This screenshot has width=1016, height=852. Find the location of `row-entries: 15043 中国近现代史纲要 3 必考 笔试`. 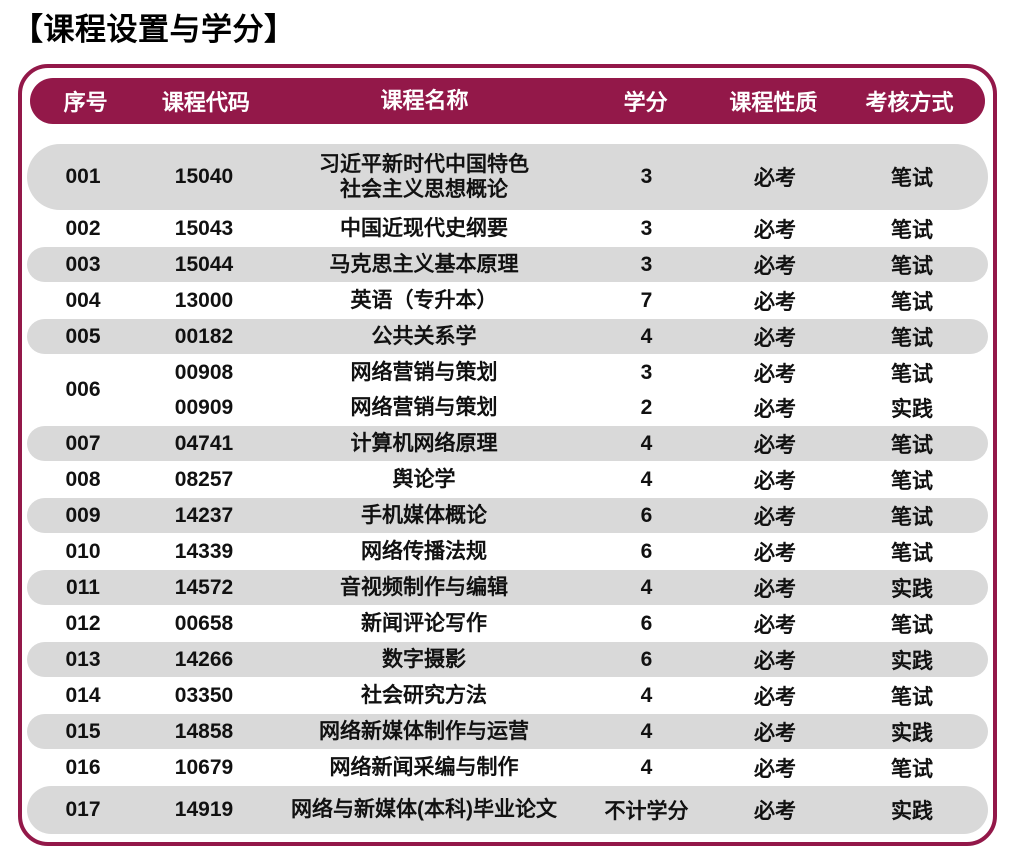

row-entries: 15043 中国近现代史纲要 3 必考 笔试 is located at coordinates (563, 228).